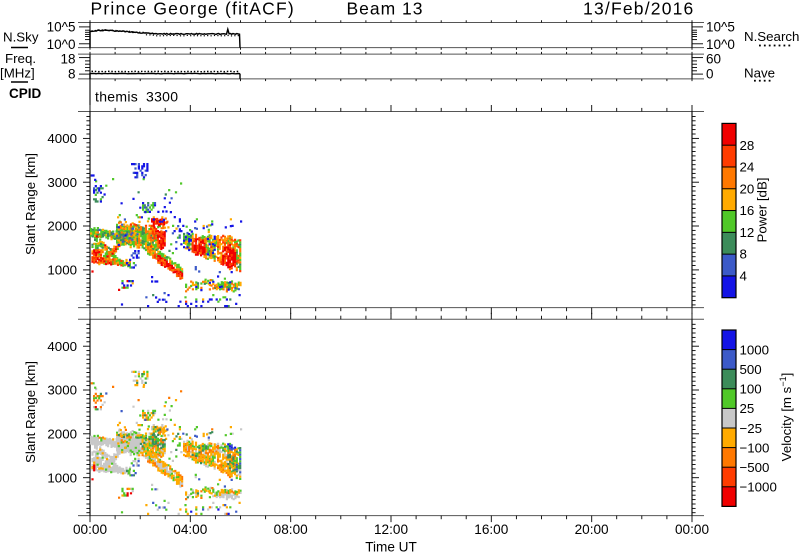 The image size is (800, 554). I want to click on svg-text: 60, so click(713, 59).